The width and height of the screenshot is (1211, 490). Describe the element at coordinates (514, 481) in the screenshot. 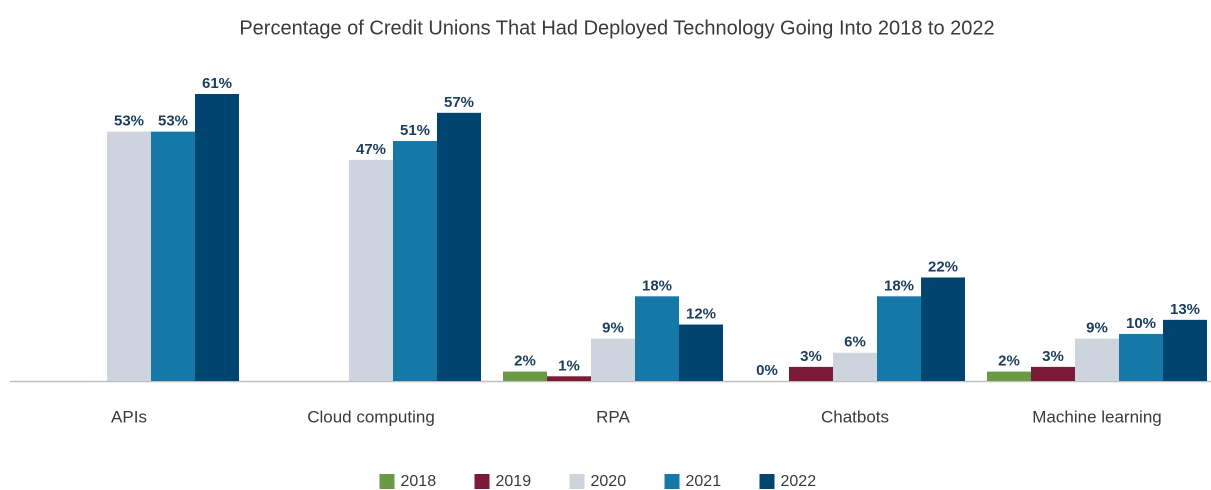

I see `legend-label: 2019` at that location.